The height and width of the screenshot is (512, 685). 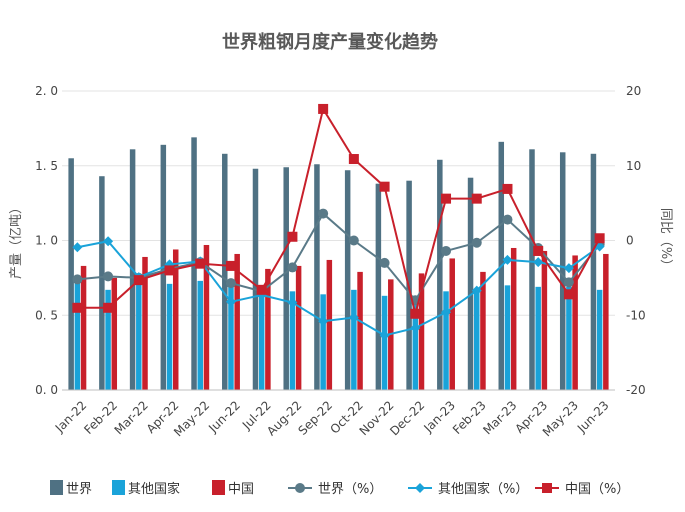 I want to click on x-tick-label: Jun-22, so click(x=224, y=417).